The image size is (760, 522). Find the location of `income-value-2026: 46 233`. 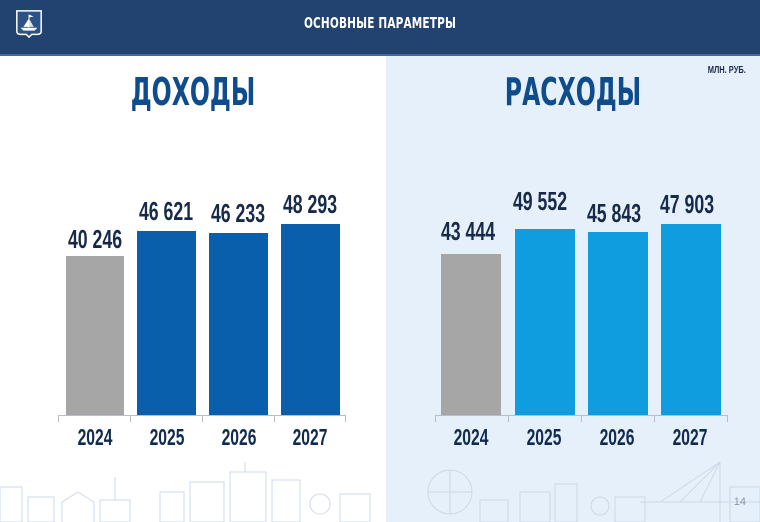

income-value-2026: 46 233 is located at coordinates (238, 213).